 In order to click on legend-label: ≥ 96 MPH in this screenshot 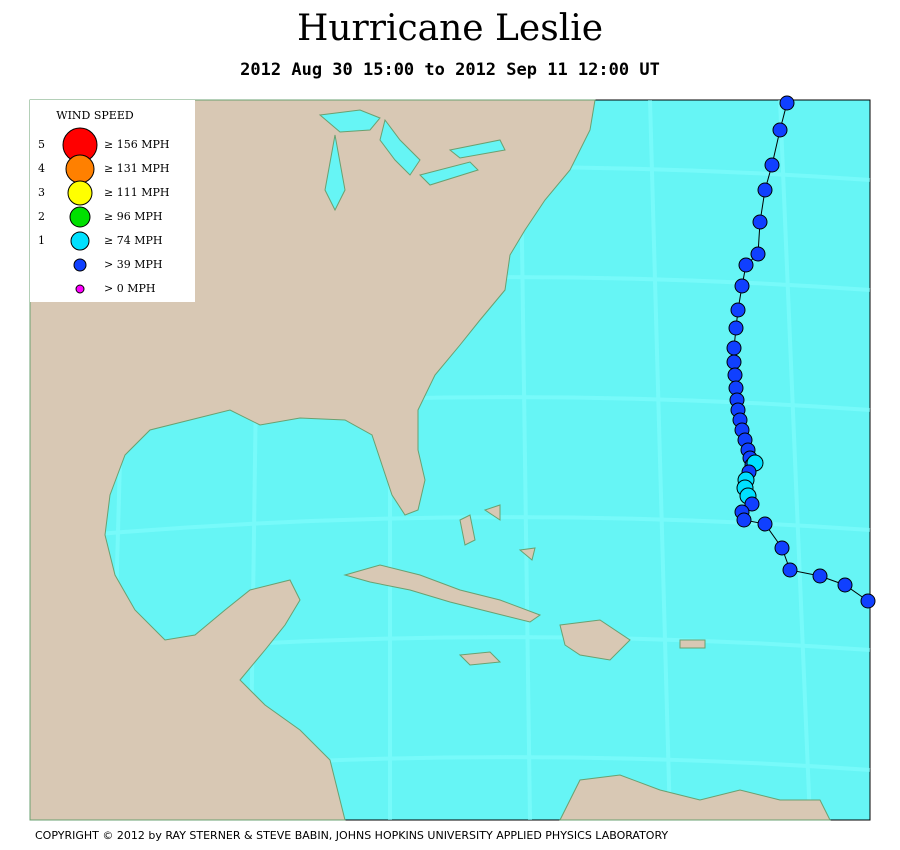, I will do `click(133, 216)`.